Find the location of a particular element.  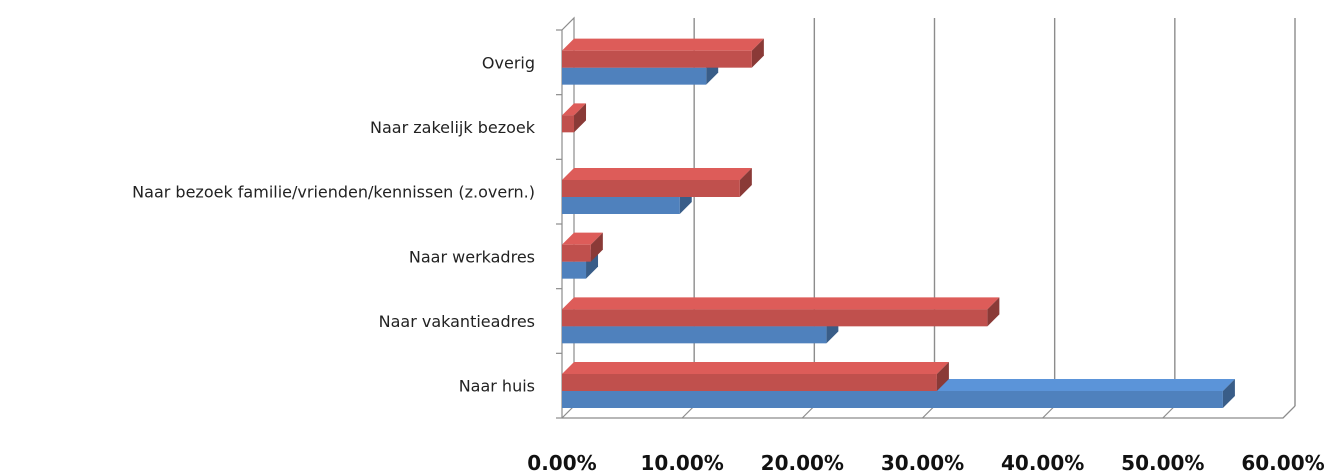

x-tick-label: 10.00% is located at coordinates (682, 463).